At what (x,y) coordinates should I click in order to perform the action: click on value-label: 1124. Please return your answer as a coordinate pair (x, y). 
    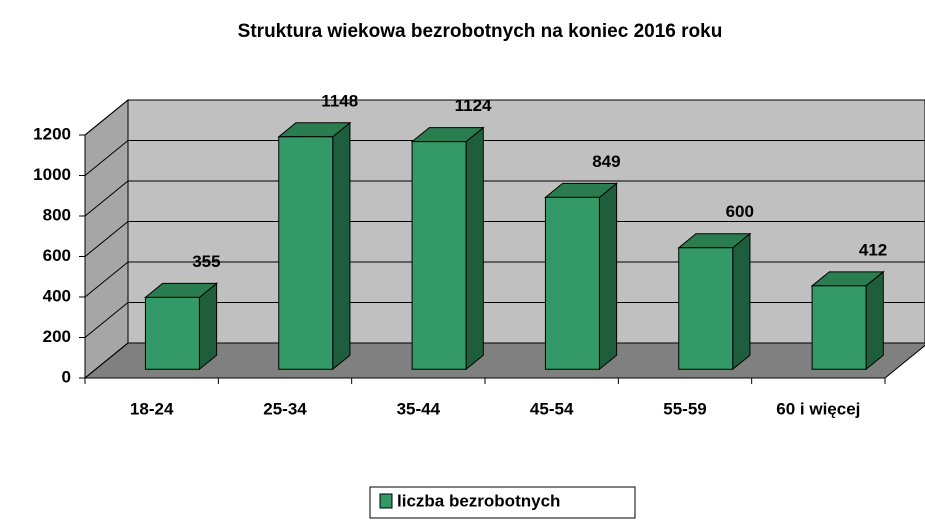
    Looking at the image, I should click on (473, 105).